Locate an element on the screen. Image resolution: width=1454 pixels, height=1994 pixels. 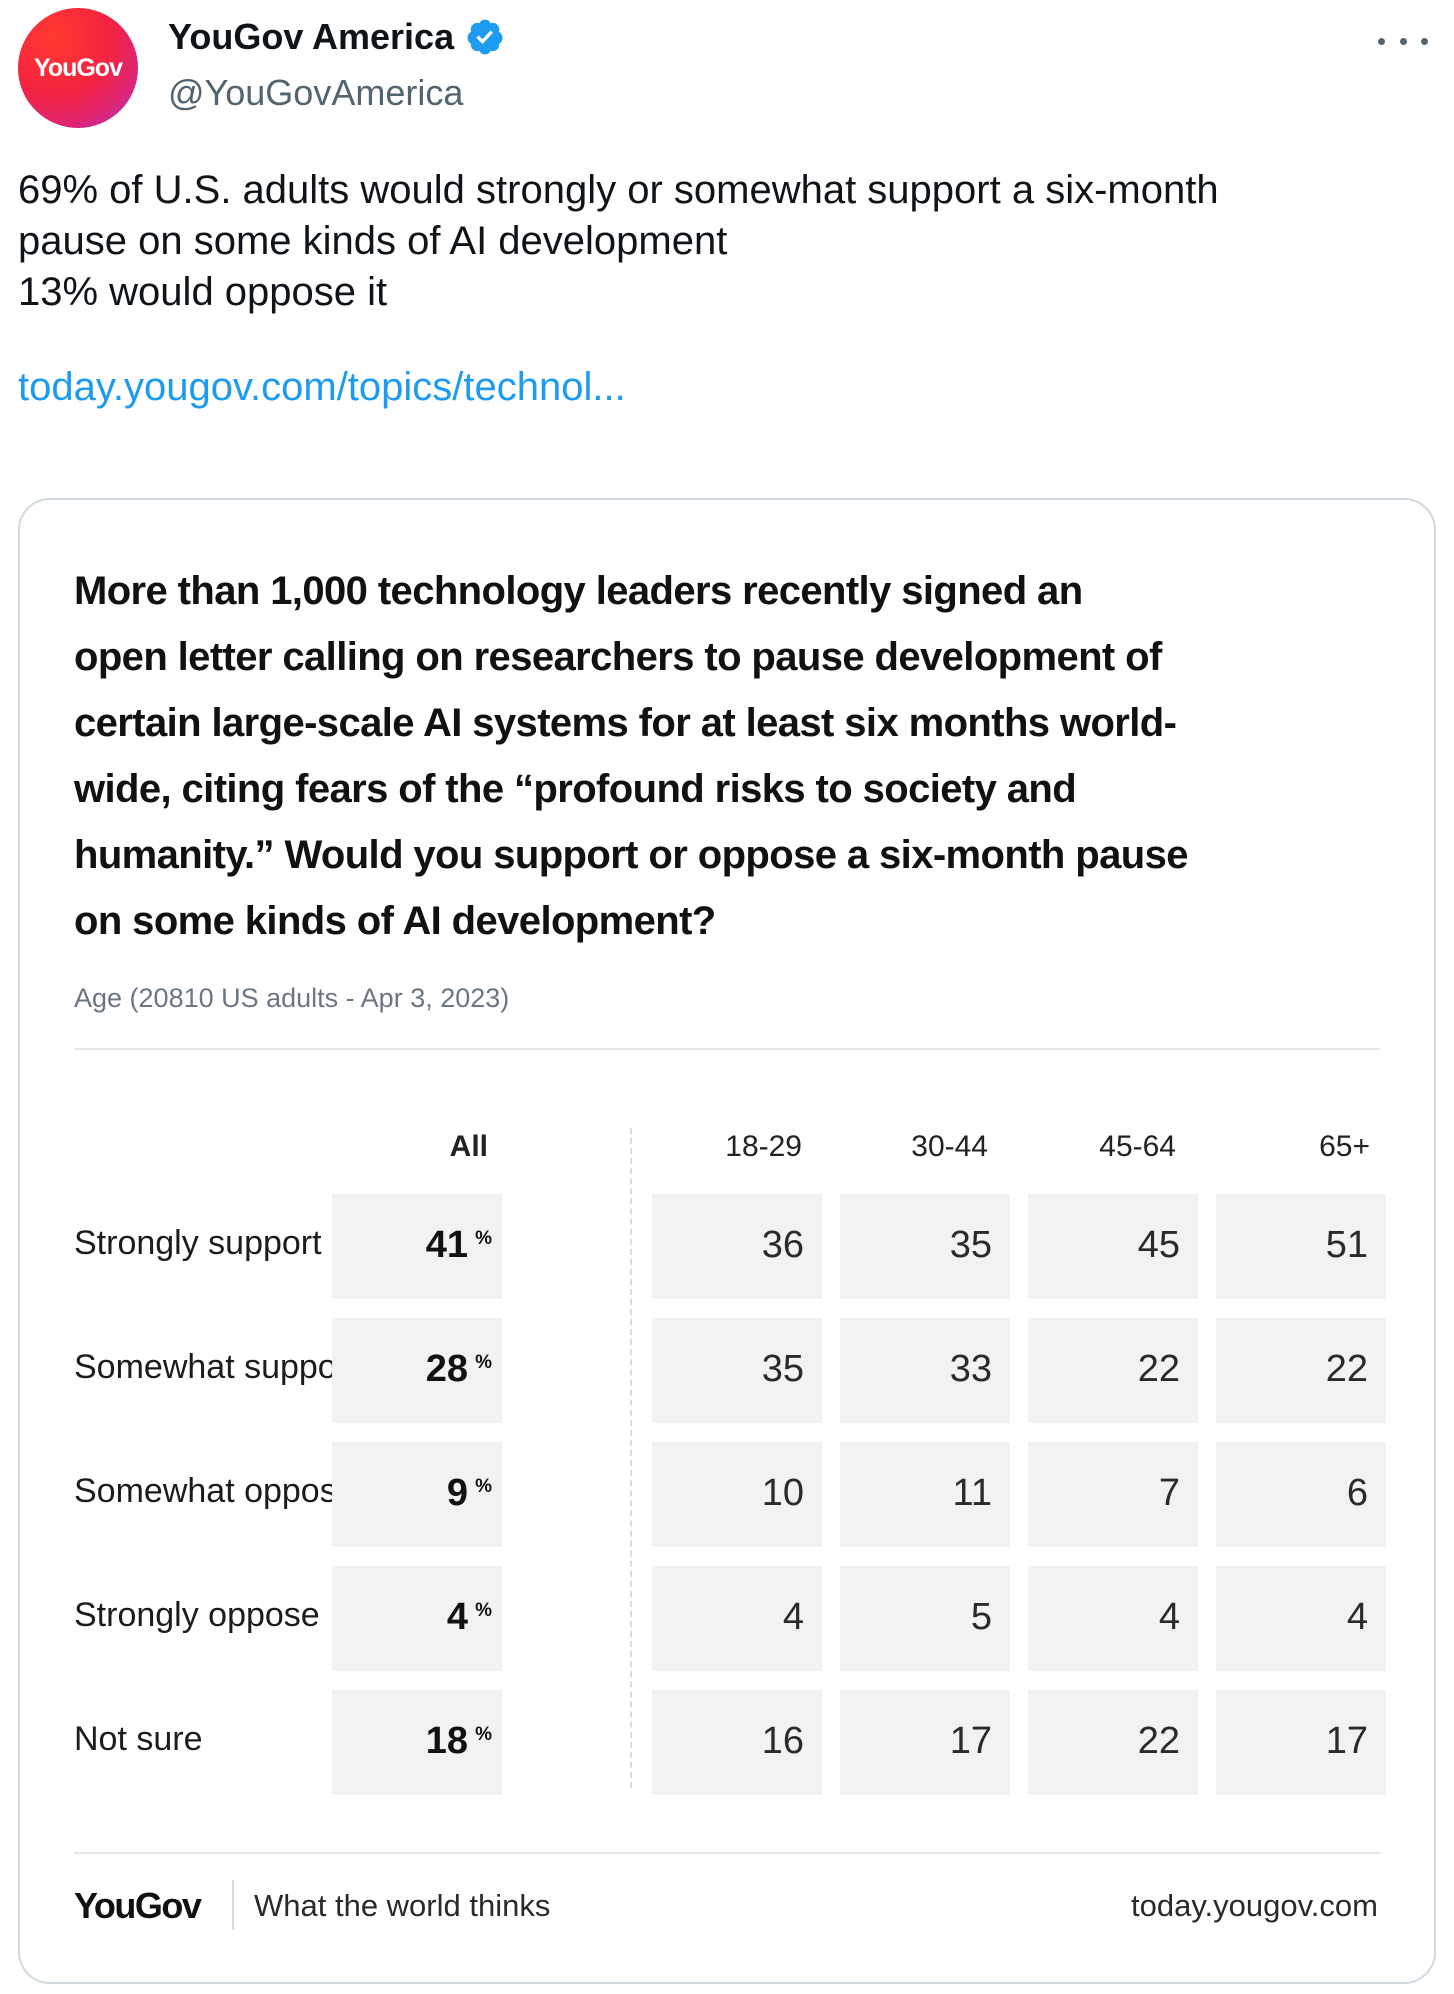
cell-value: 7 is located at coordinates (1169, 1493).